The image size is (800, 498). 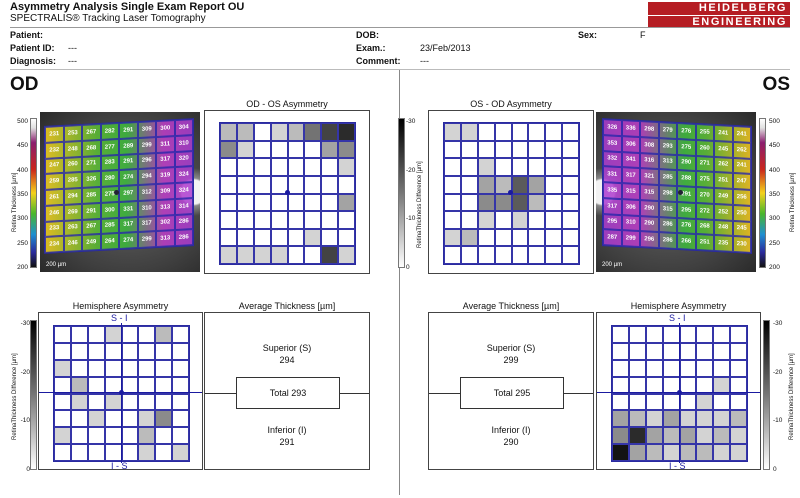 What do you see at coordinates (612, 35) in the screenshot?
I see `sex-field: Sex: F` at bounding box center [612, 35].